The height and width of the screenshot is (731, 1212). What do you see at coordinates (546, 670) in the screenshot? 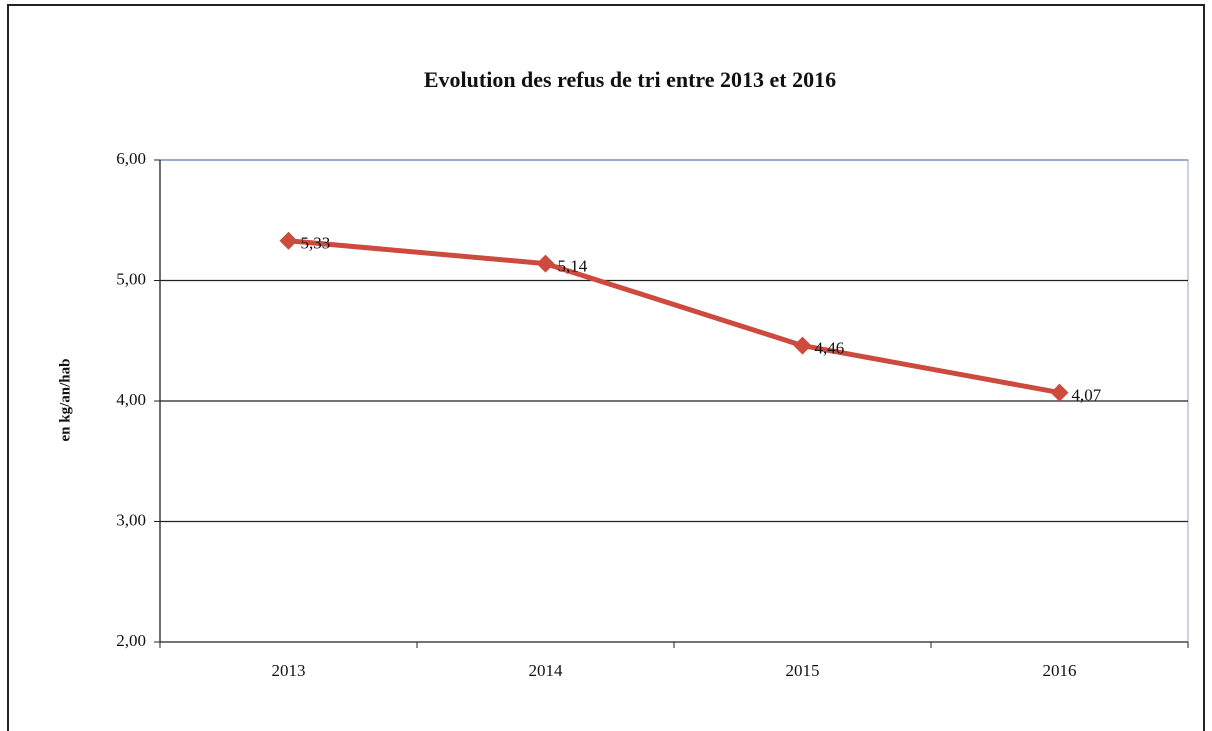
I see `x-tick-label: 2014` at bounding box center [546, 670].